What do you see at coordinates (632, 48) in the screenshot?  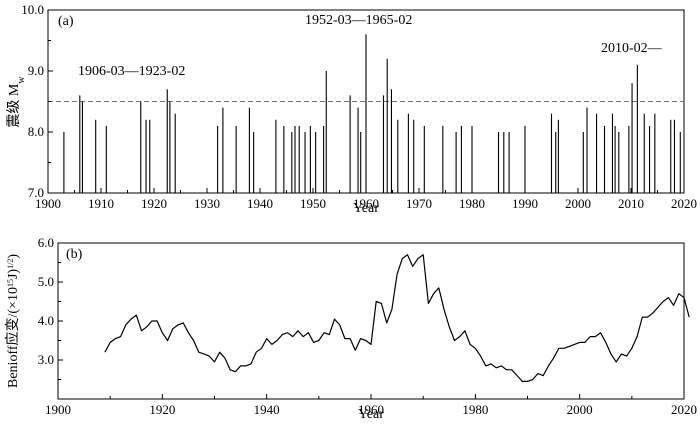 I see `annotation-2010: 2010-02—` at bounding box center [632, 48].